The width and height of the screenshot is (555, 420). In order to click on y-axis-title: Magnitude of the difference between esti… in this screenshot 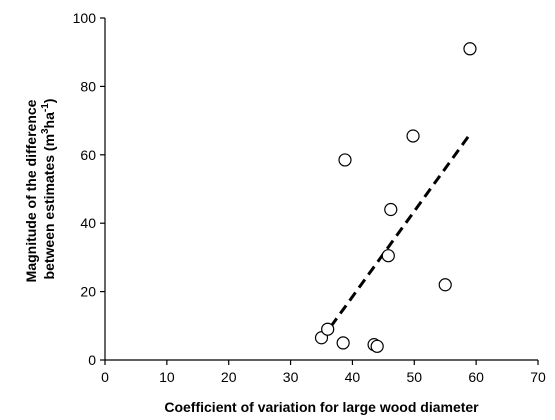, I will do `click(40, 189)`.